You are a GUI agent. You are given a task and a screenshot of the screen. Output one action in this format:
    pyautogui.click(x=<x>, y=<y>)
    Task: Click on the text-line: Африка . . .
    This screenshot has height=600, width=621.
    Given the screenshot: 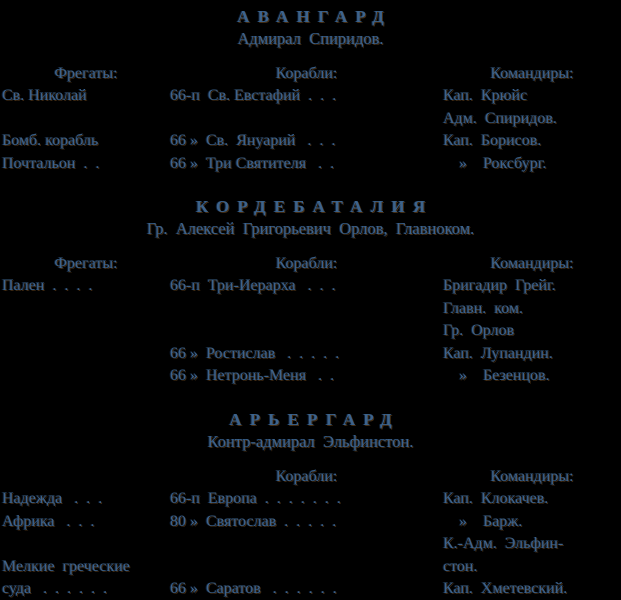 What is the action you would take?
    pyautogui.click(x=48, y=521)
    